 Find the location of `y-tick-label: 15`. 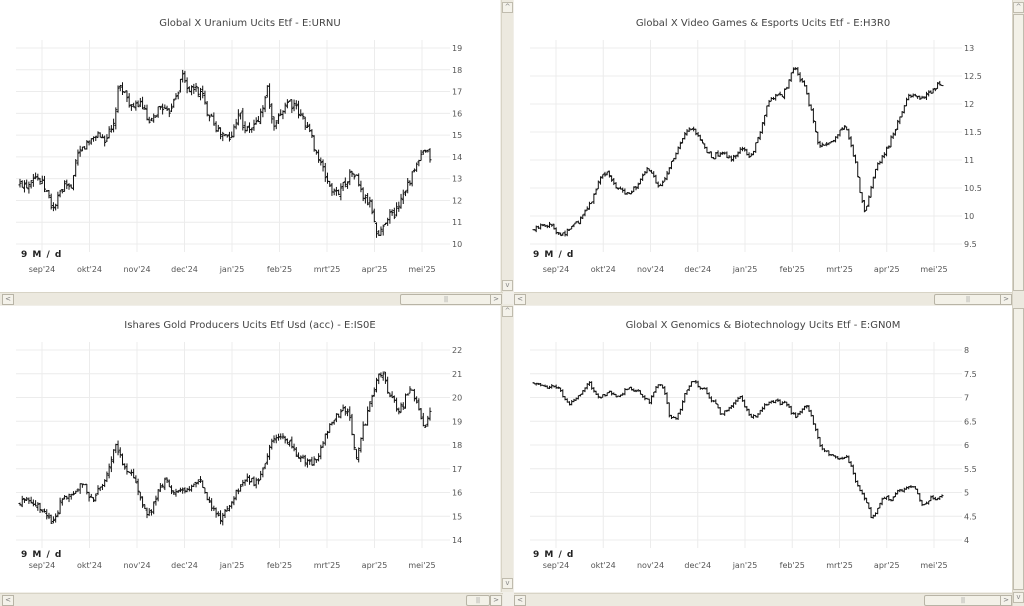

y-tick-label: 15 is located at coordinates (457, 516).